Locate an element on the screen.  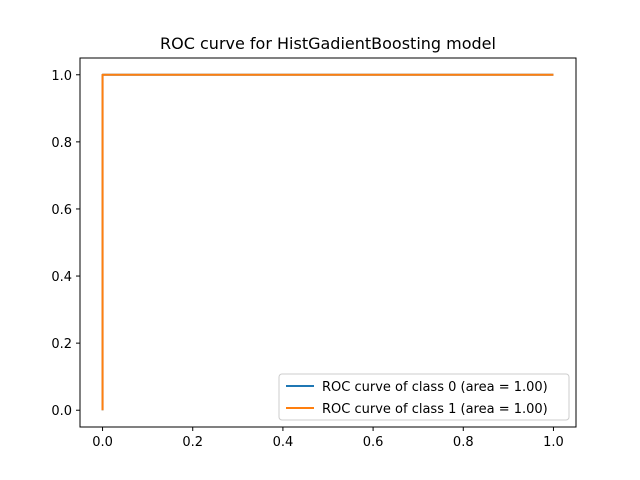
x-tick-label: 0.2 is located at coordinates (192, 442).